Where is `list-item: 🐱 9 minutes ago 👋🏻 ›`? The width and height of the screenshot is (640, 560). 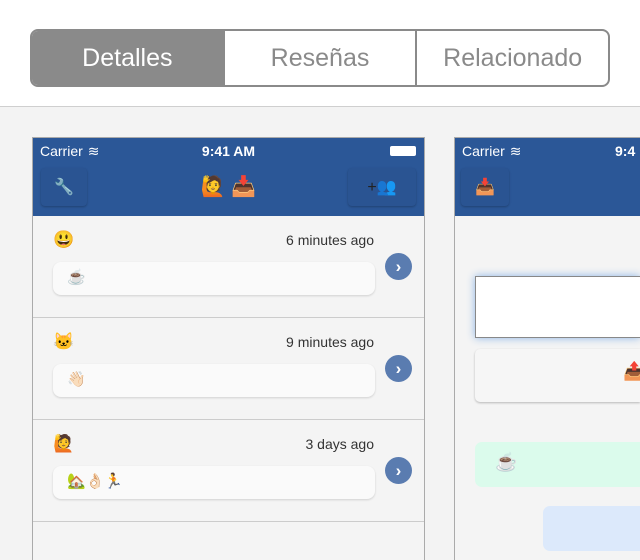 list-item: 🐱 9 minutes ago 👋🏻 › is located at coordinates (228, 369).